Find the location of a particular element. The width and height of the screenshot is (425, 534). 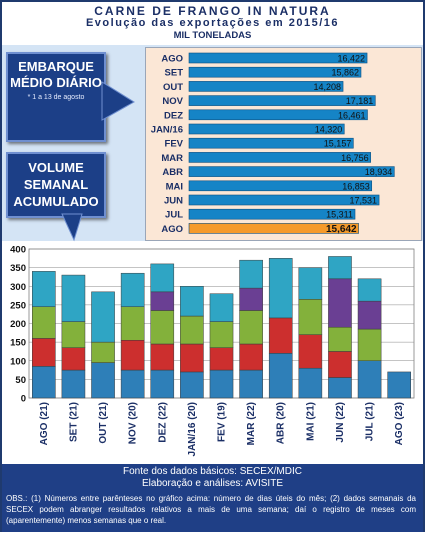

unit-label: MIL TONELADAS is located at coordinates (212, 35).